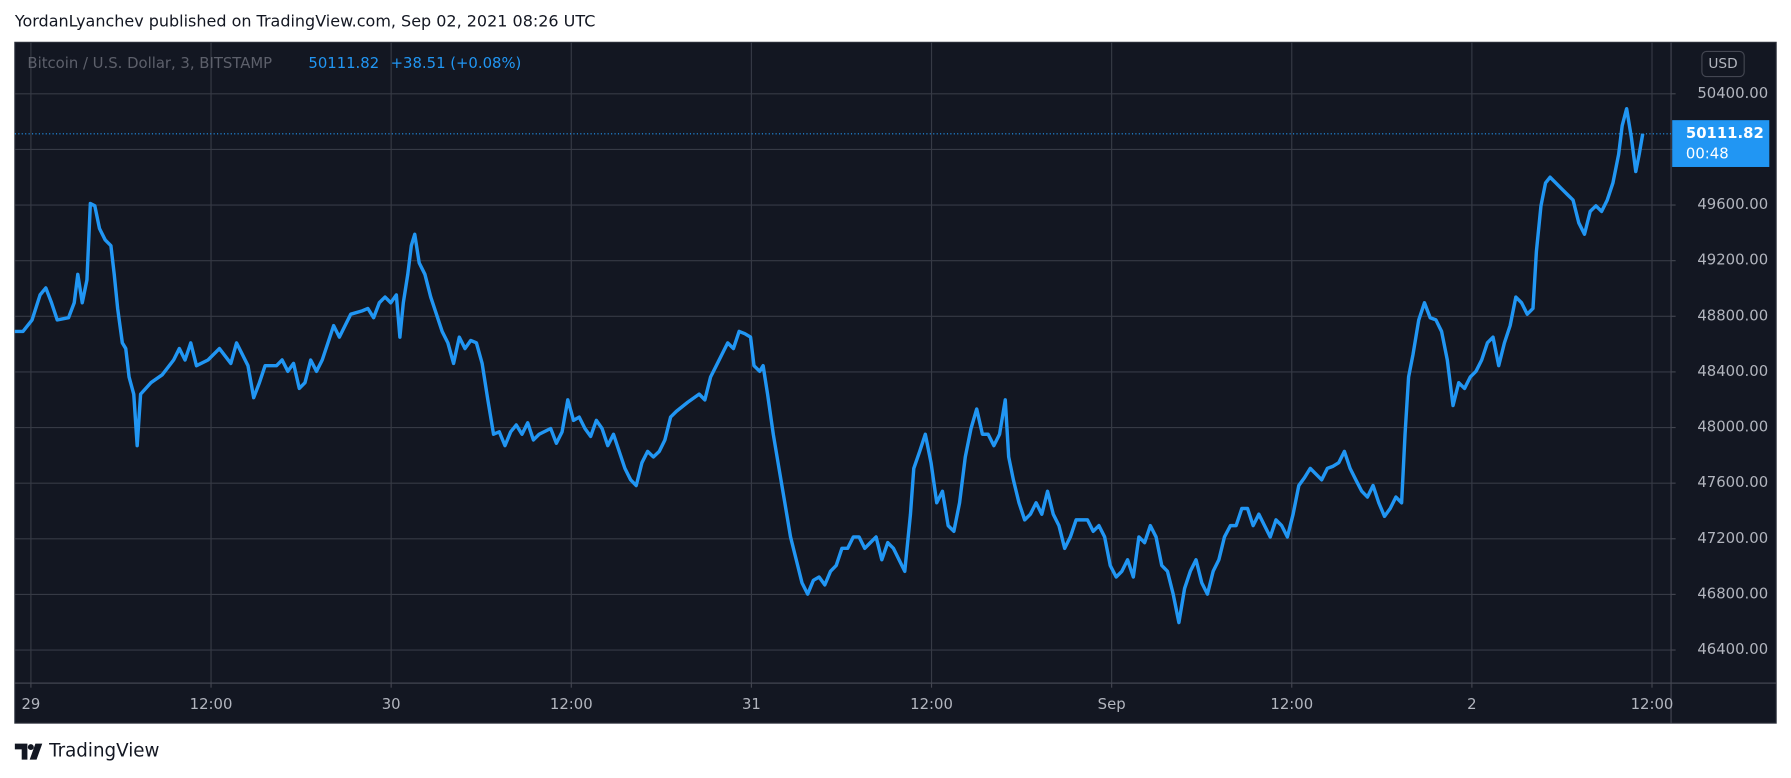  I want to click on logo-mark, so click(28, 751).